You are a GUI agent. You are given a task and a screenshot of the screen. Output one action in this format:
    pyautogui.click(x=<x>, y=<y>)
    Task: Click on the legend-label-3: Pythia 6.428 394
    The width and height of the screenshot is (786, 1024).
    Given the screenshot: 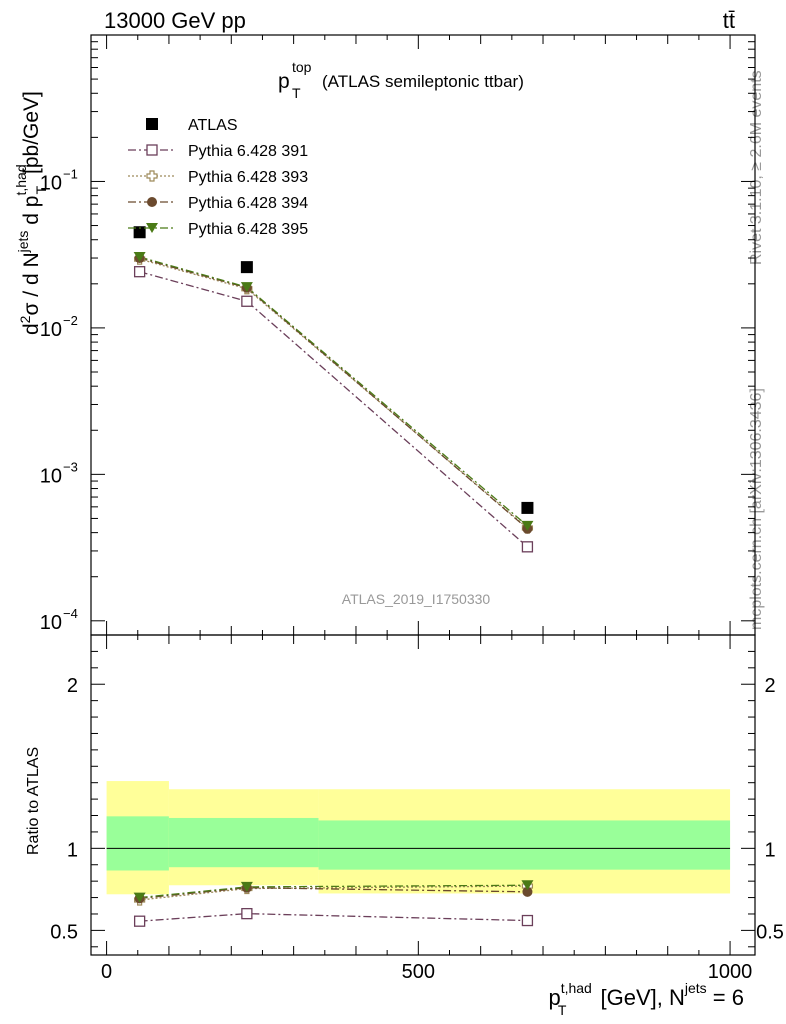 What is the action you would take?
    pyautogui.click(x=248, y=203)
    